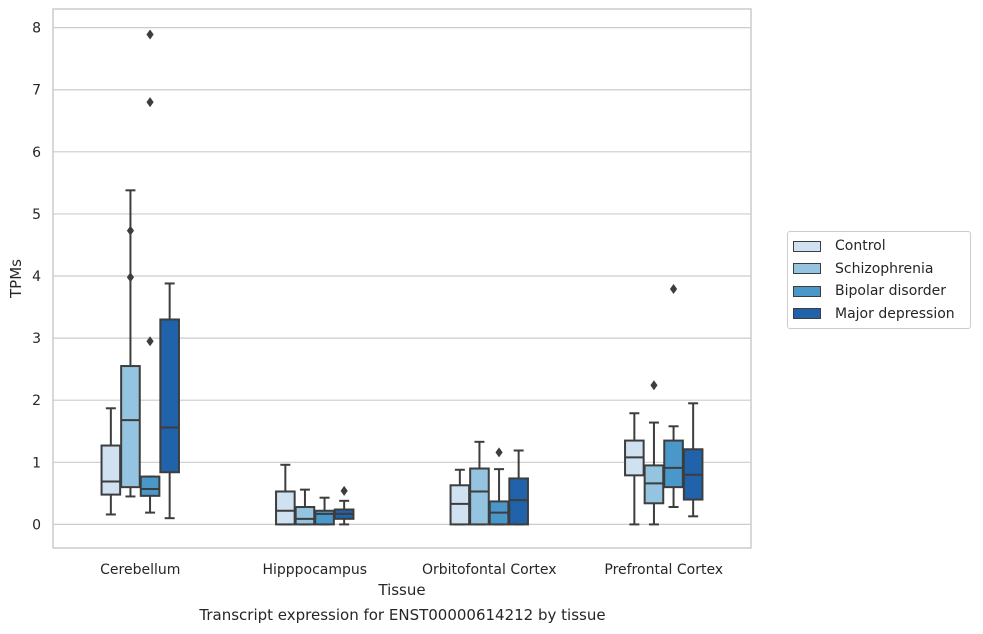 This screenshot has height=634, width=983. Describe the element at coordinates (36, 463) in the screenshot. I see `y-tick-label: 1` at that location.